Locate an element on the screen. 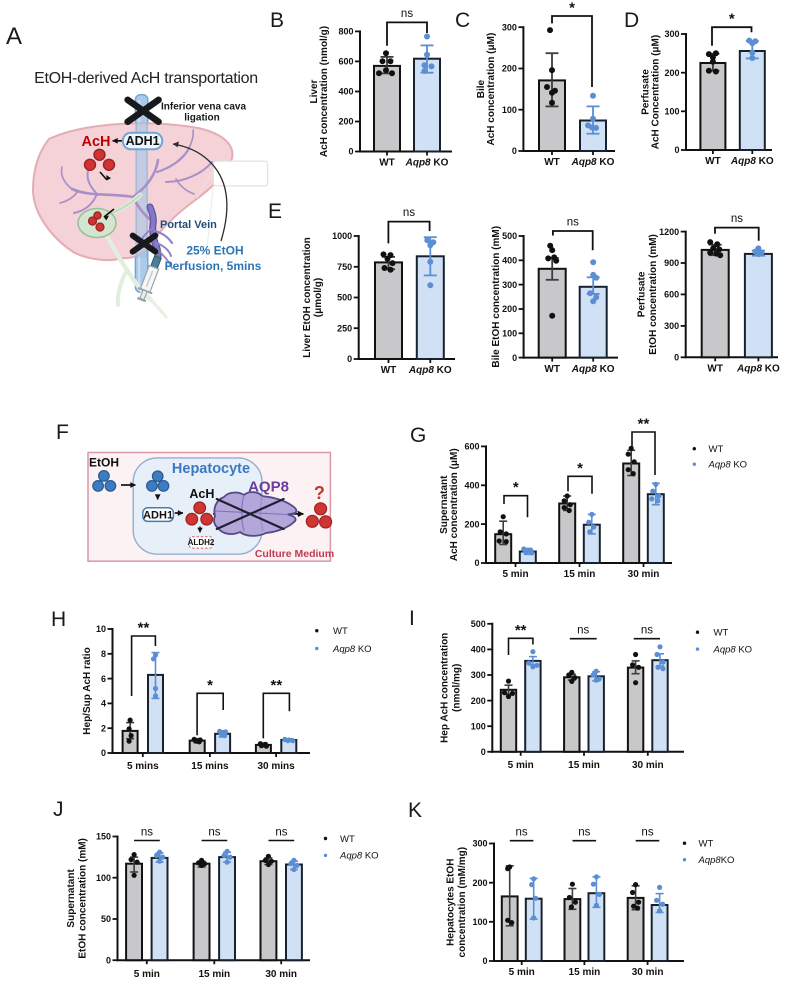  svg-text: Supernatant is located at coordinates (71, 898).